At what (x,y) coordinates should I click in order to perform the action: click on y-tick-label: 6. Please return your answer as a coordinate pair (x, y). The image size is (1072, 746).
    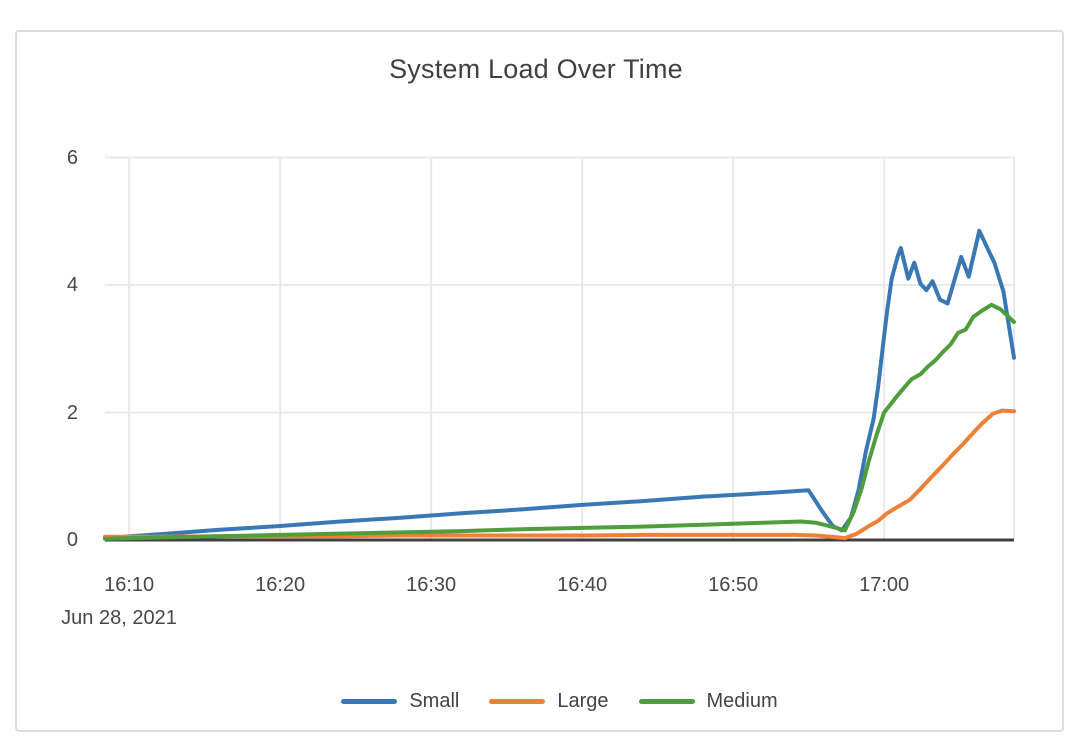
    Looking at the image, I should click on (72, 157).